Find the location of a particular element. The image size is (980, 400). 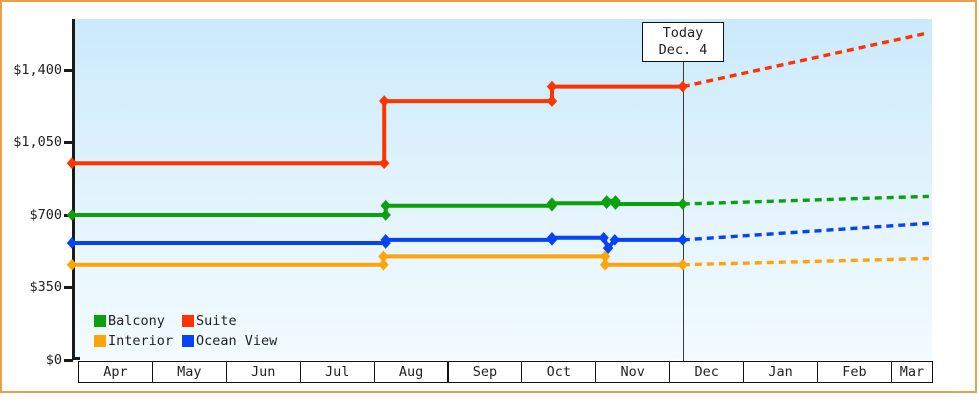

month-label-jul: Jul is located at coordinates (337, 372).